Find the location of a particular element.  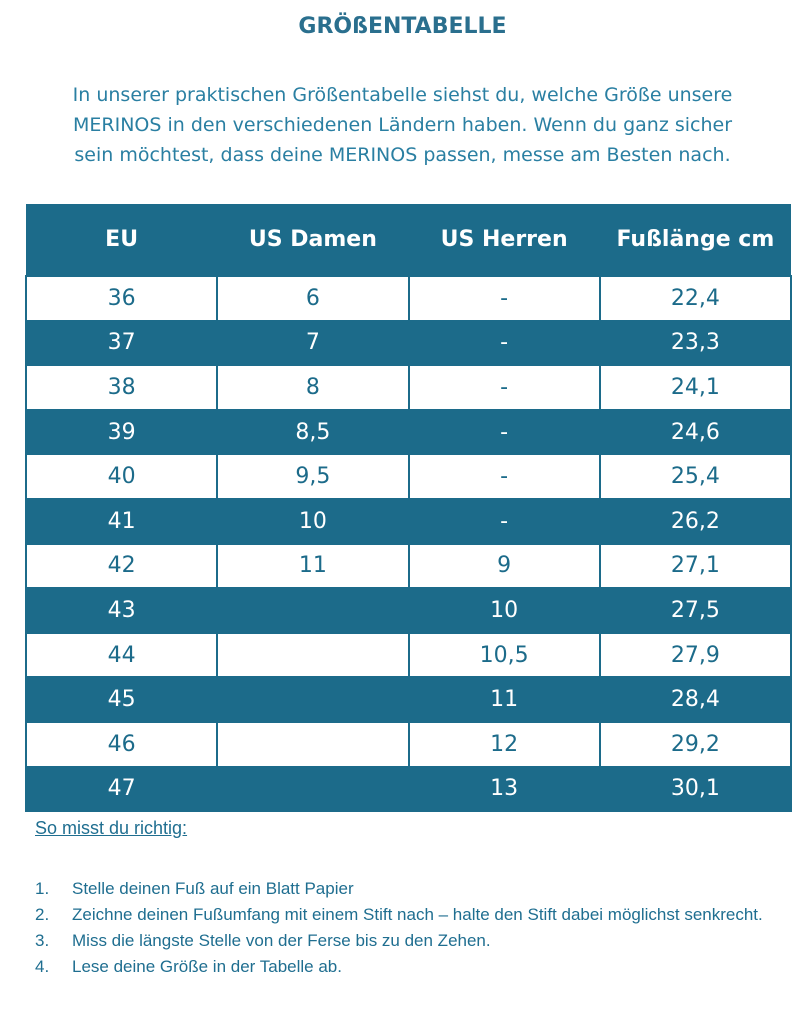

step-number: 4. is located at coordinates (42, 966).